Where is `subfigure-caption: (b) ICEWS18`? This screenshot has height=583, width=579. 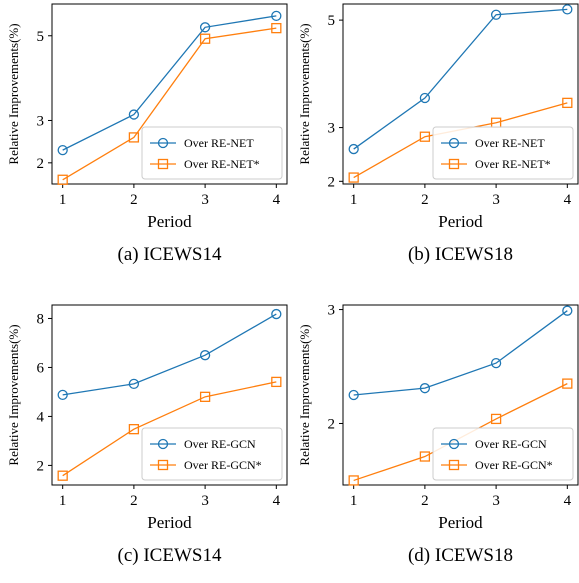 subfigure-caption: (b) ICEWS18 is located at coordinates (460, 254).